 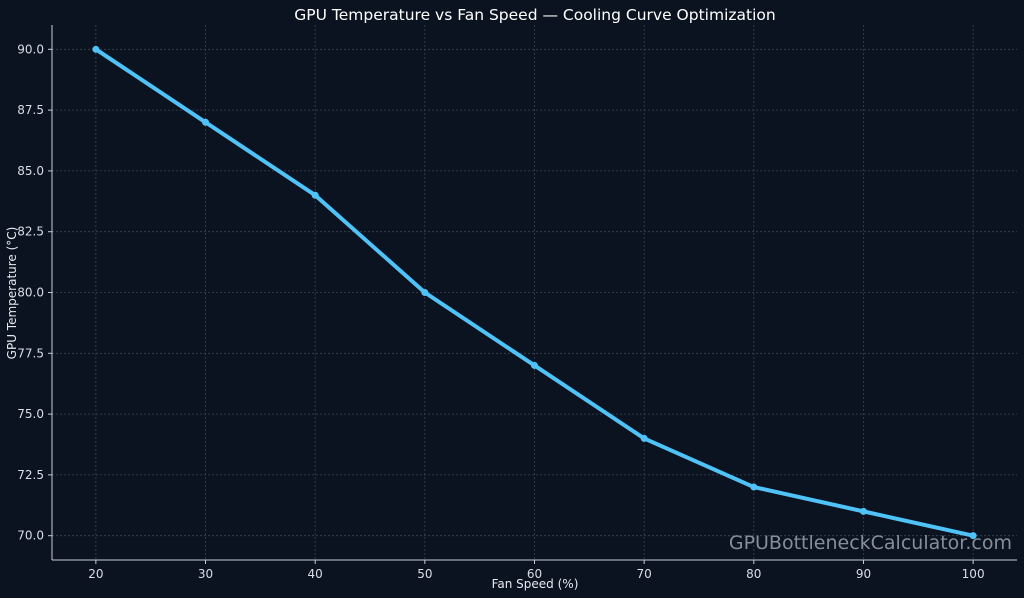 What do you see at coordinates (535, 584) in the screenshot?
I see `x-axis-label: Fan Speed (%)` at bounding box center [535, 584].